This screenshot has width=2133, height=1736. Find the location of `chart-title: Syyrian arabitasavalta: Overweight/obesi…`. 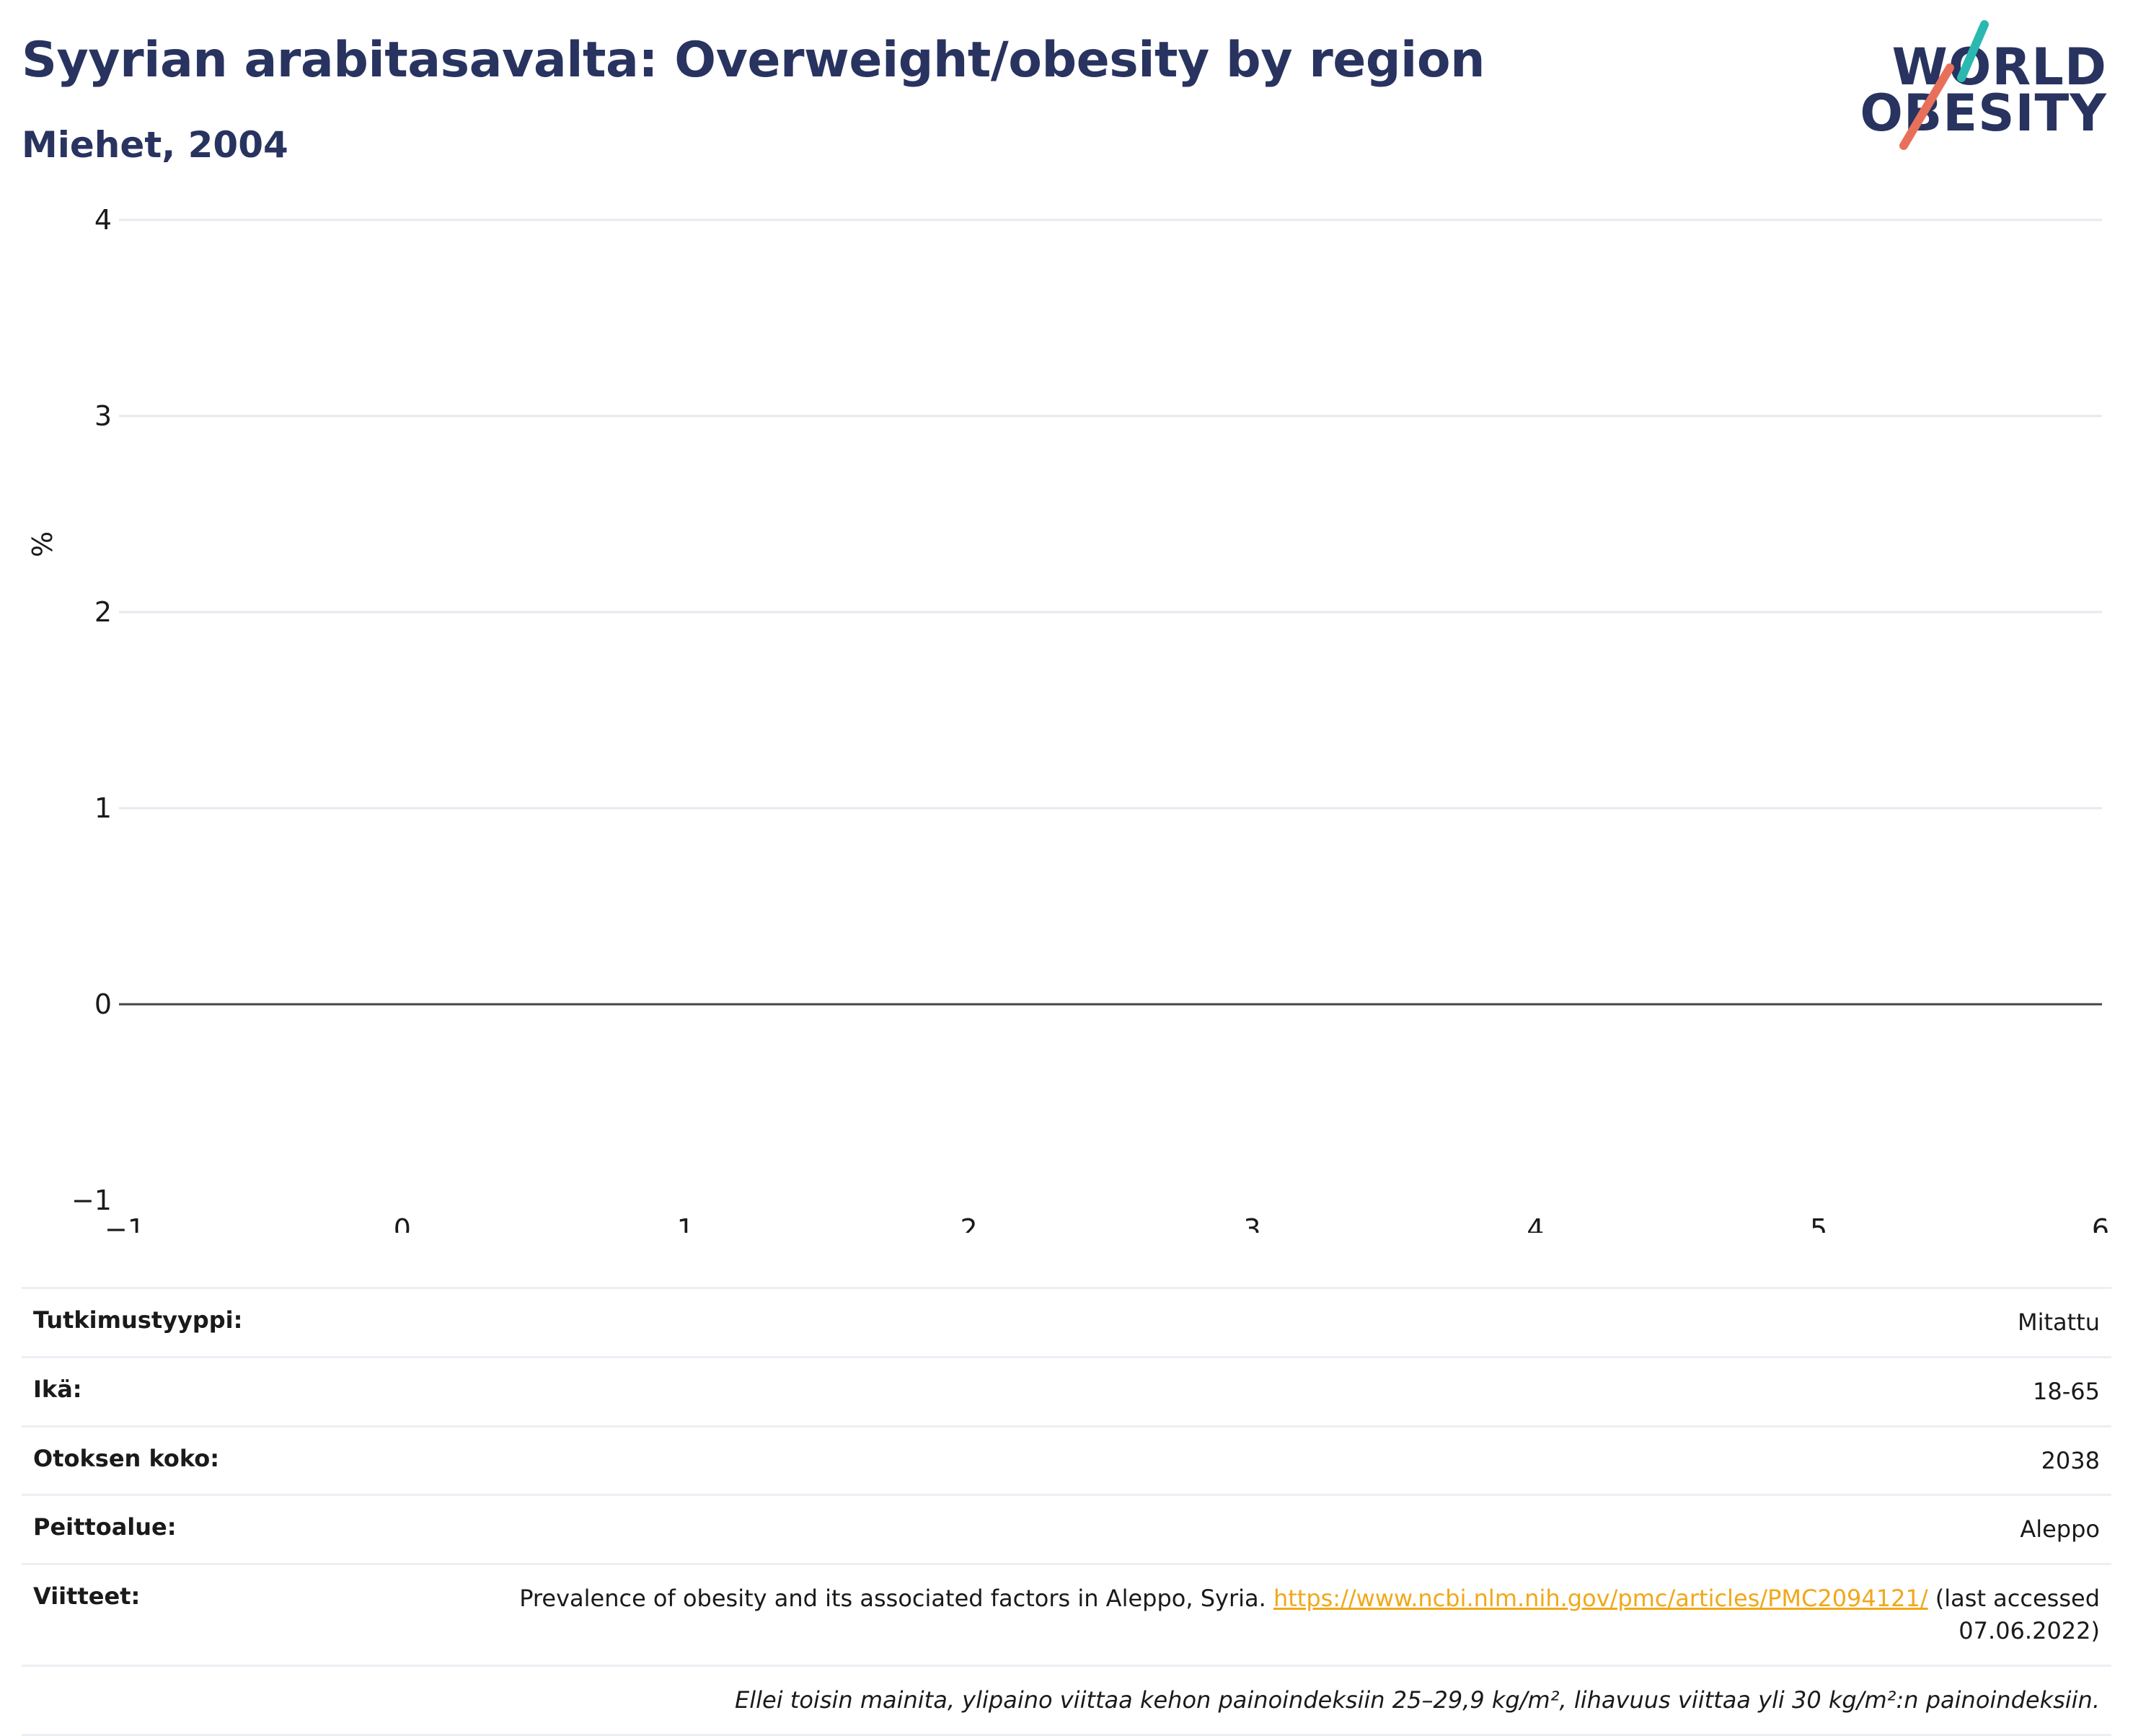

chart-title: Syyrian arabitasavalta: Overweight/obesi… is located at coordinates (754, 60).